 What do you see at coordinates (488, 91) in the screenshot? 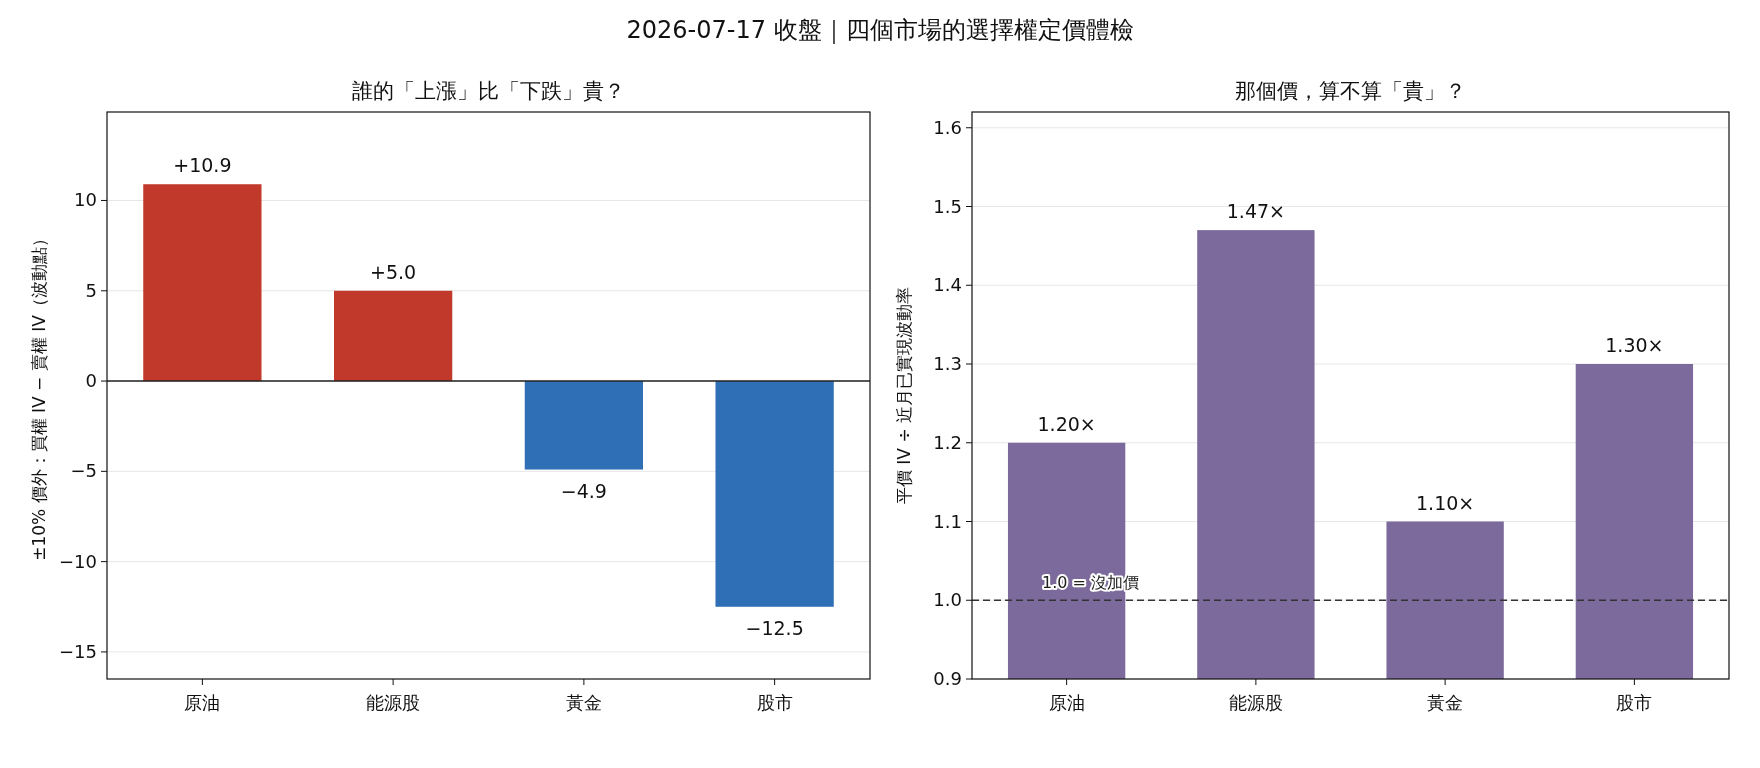
I see `chart-title: 誰的「上漲」比「下跌」貴？` at bounding box center [488, 91].